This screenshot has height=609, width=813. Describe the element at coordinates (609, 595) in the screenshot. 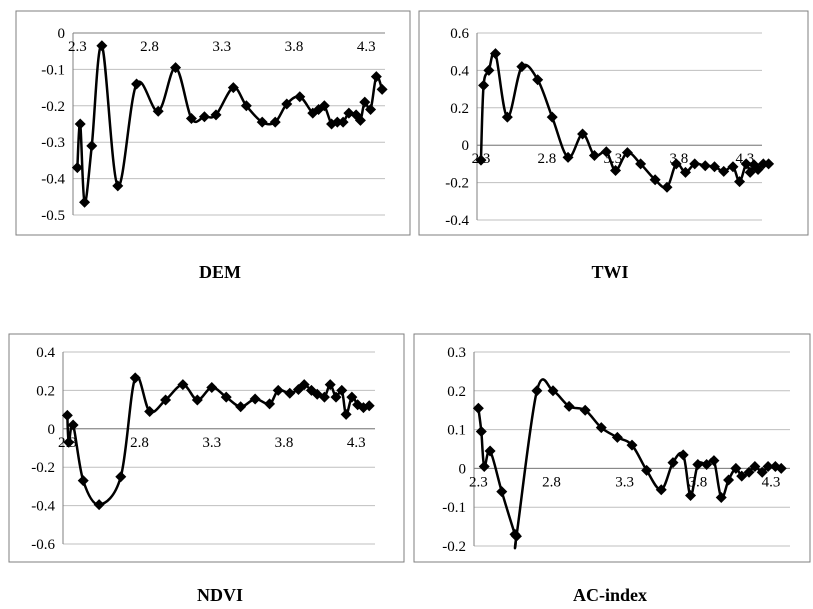

I see `caption-ac-index: AC-index` at that location.